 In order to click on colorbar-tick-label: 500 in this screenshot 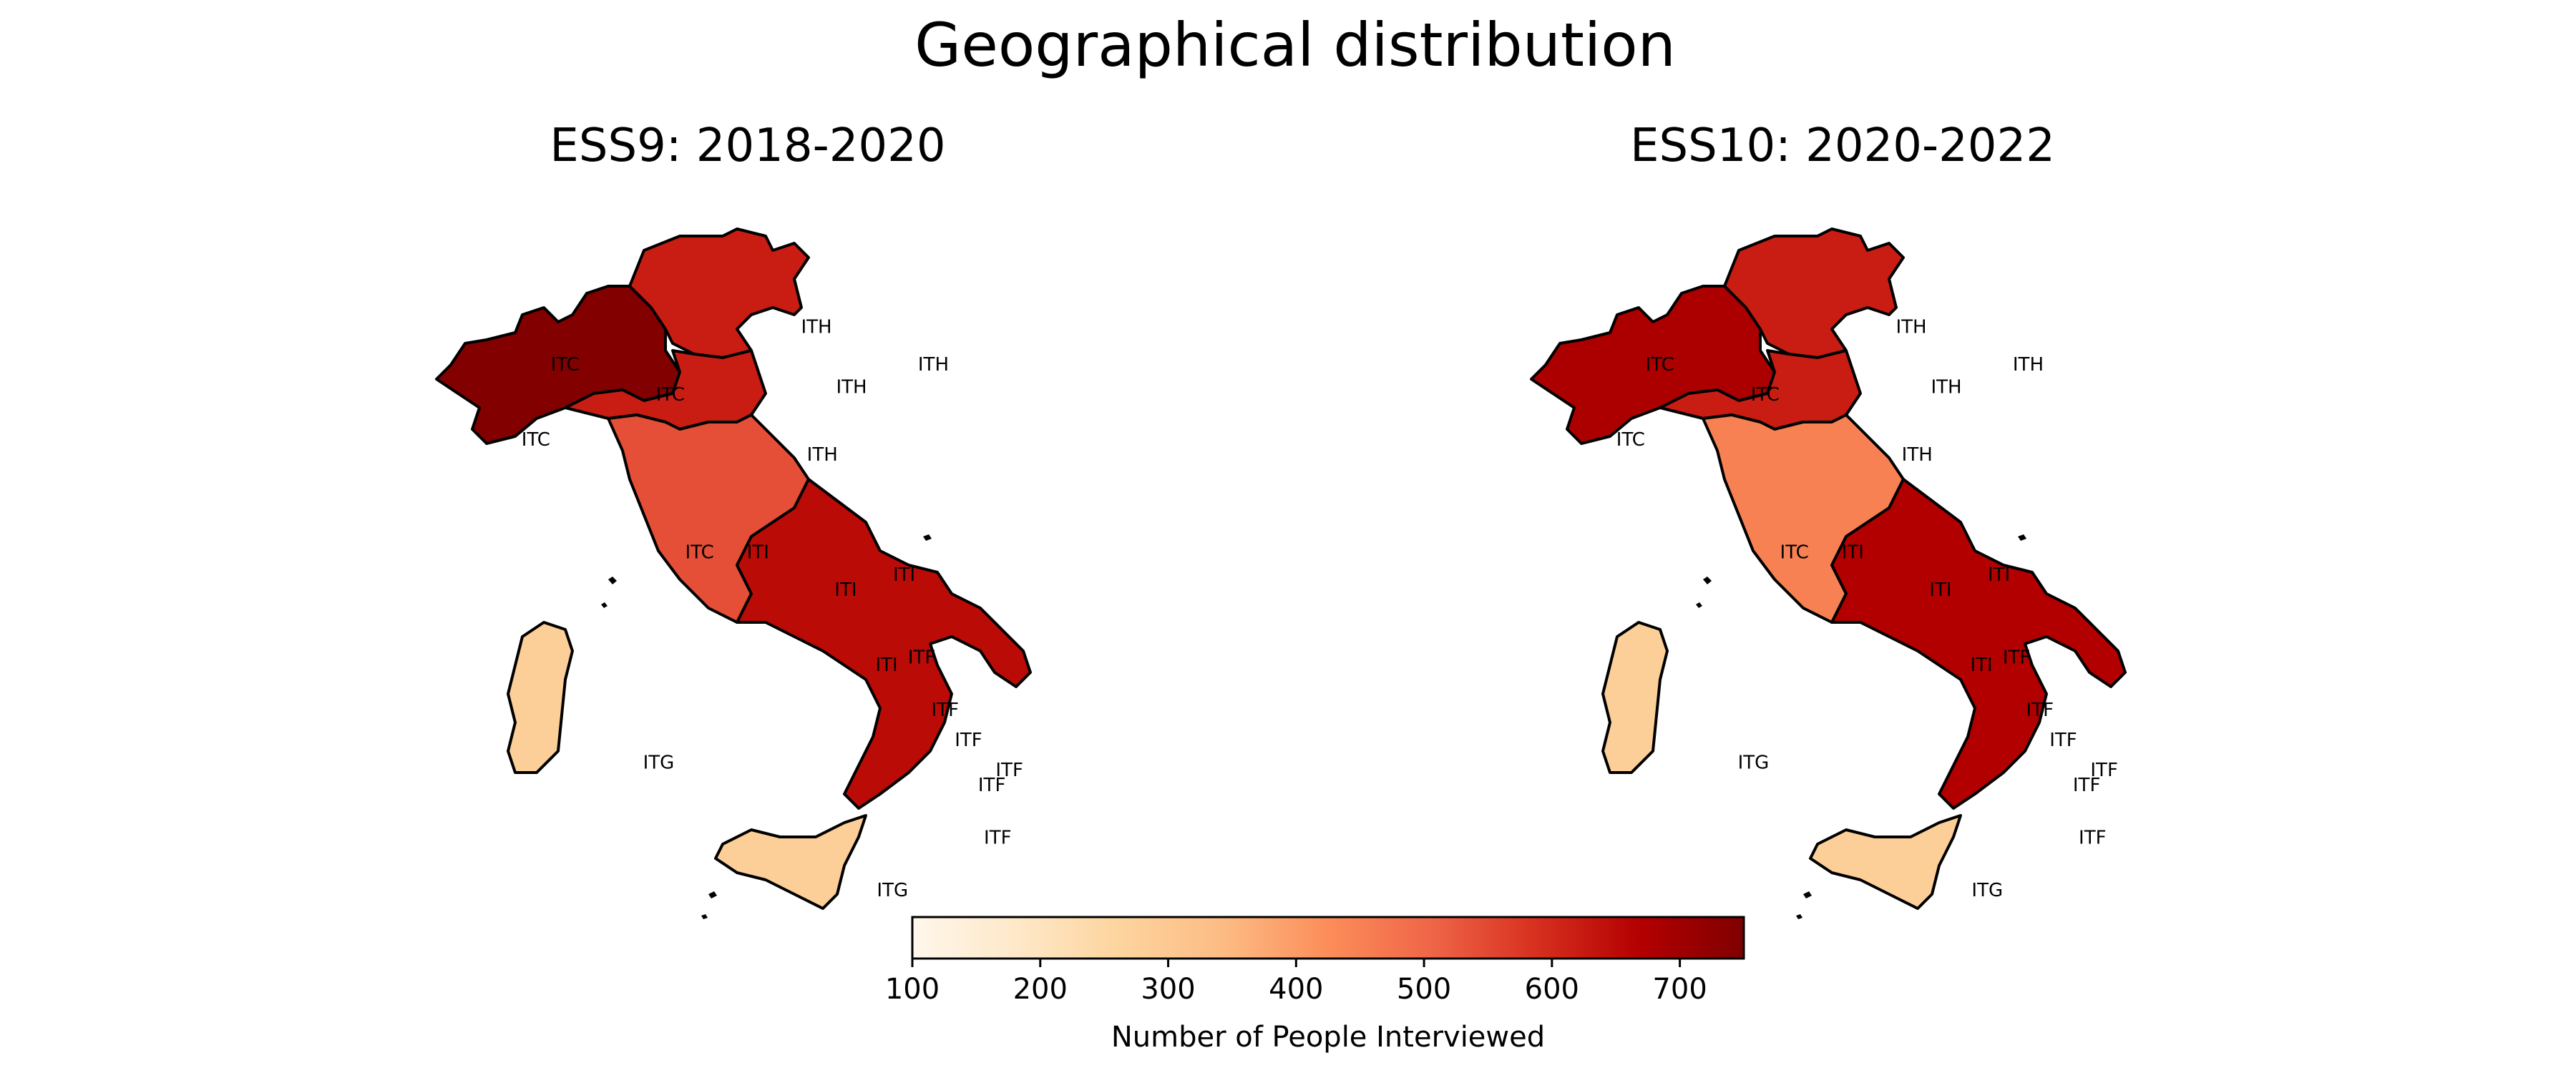, I will do `click(1424, 990)`.